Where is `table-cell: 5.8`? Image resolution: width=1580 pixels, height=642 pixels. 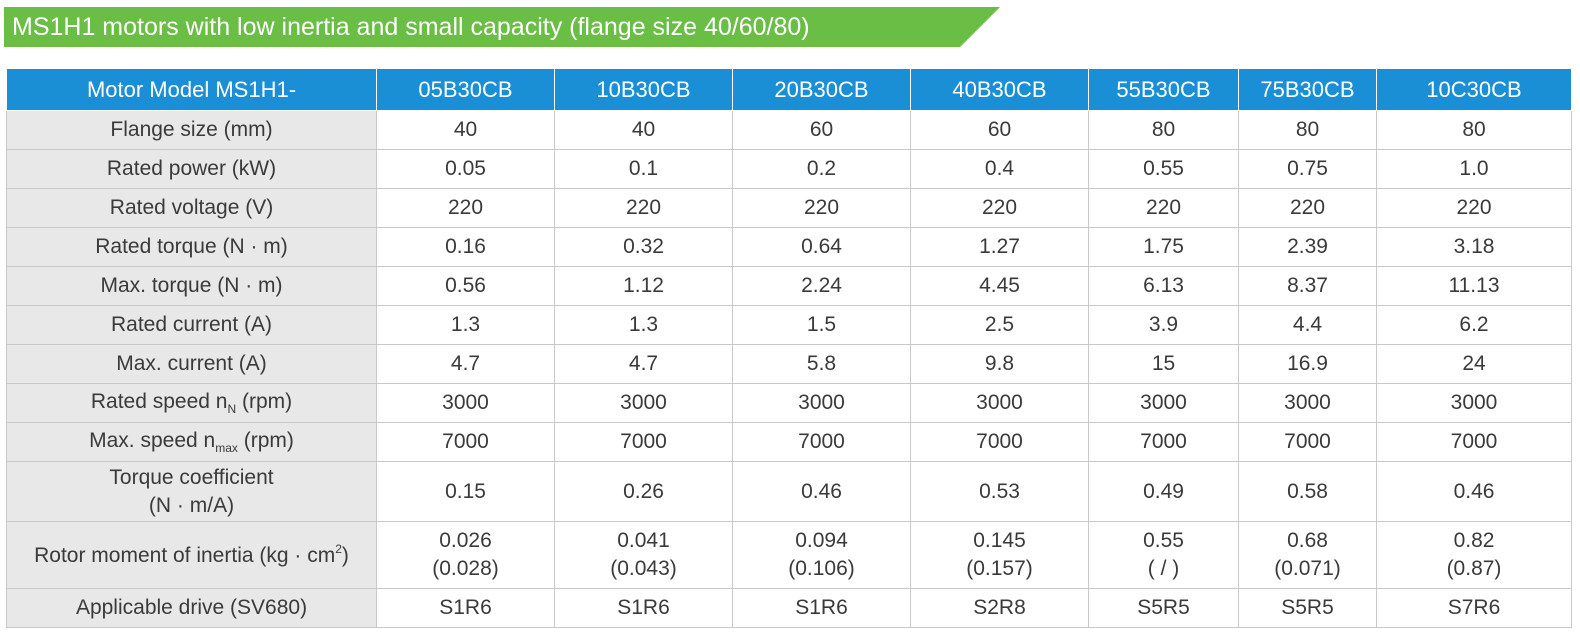
table-cell: 5.8 is located at coordinates (821, 364).